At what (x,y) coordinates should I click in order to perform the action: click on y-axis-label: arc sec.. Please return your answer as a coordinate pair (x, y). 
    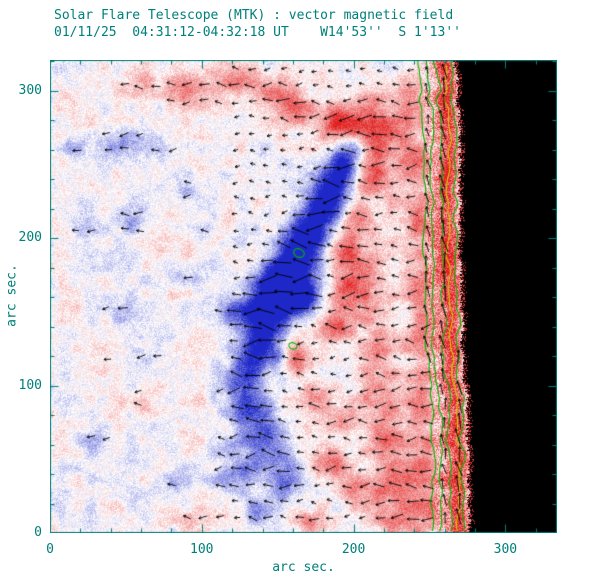
    Looking at the image, I should click on (12, 295).